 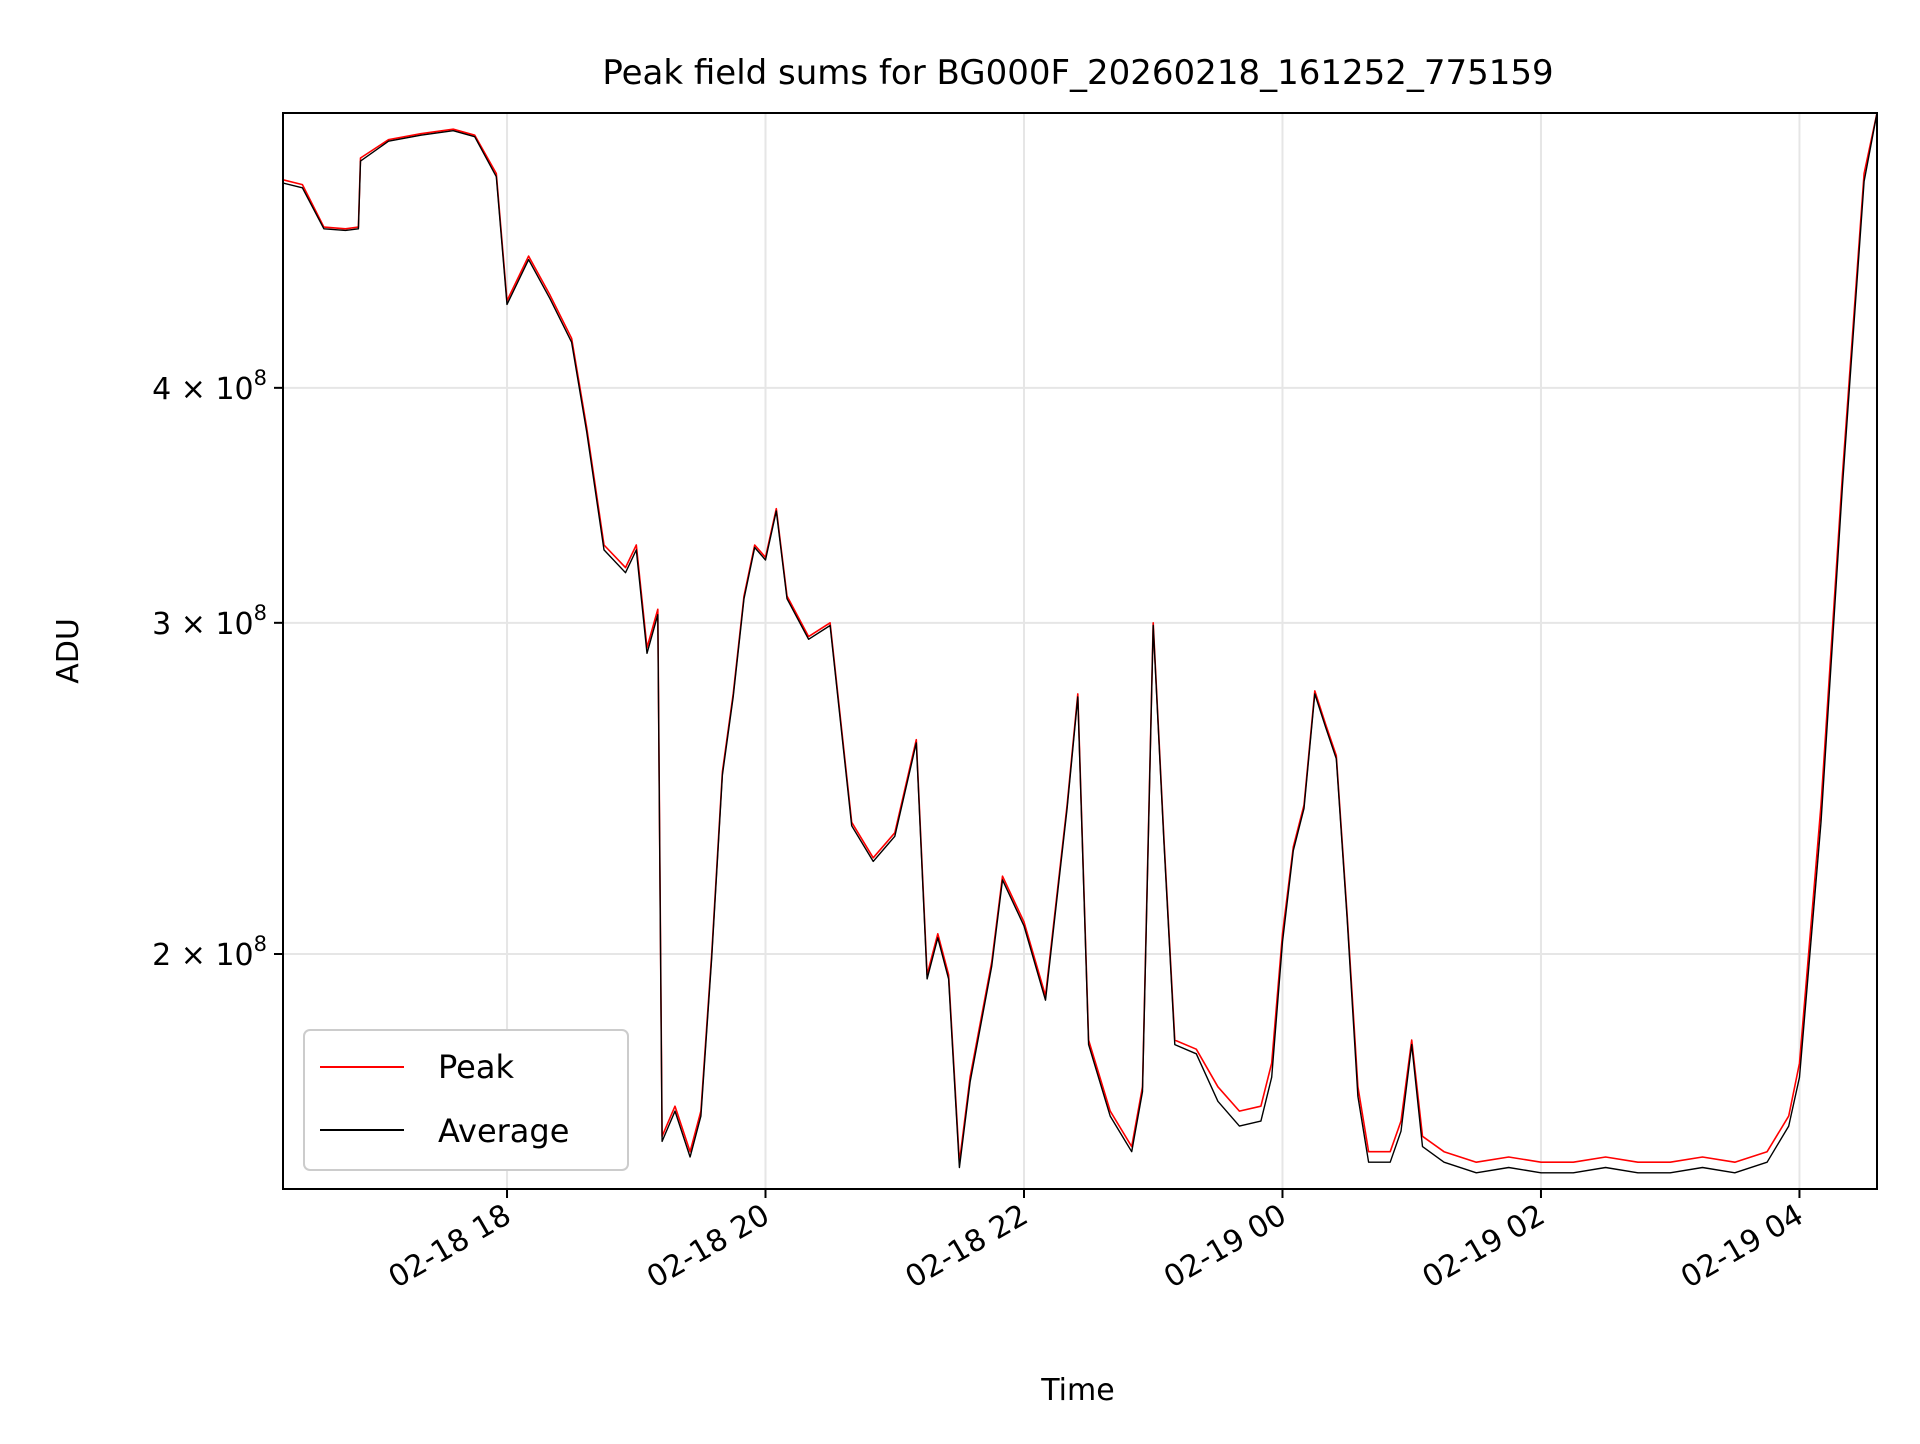 I want to click on y-tick-label-base: 2, so click(x=161, y=955).